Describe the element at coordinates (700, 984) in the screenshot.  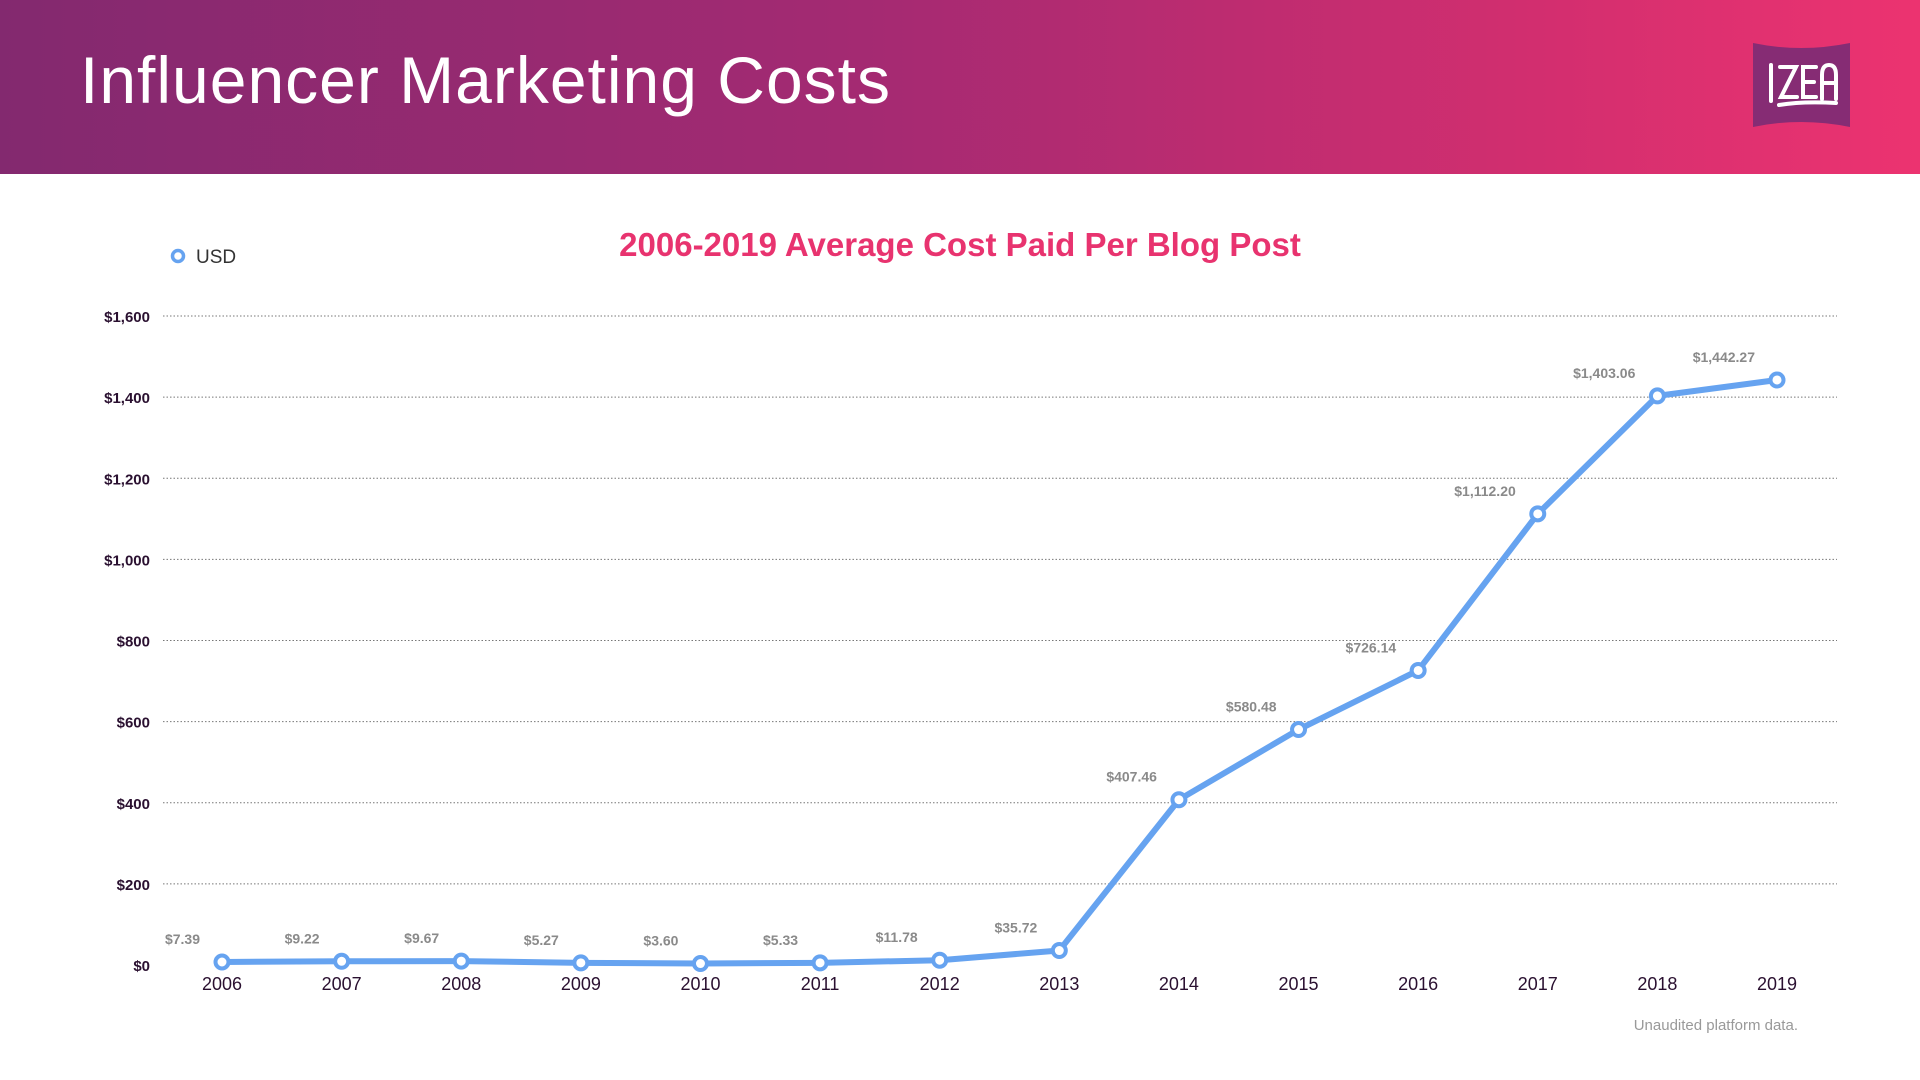
I see `x-tick-label: 2010` at that location.